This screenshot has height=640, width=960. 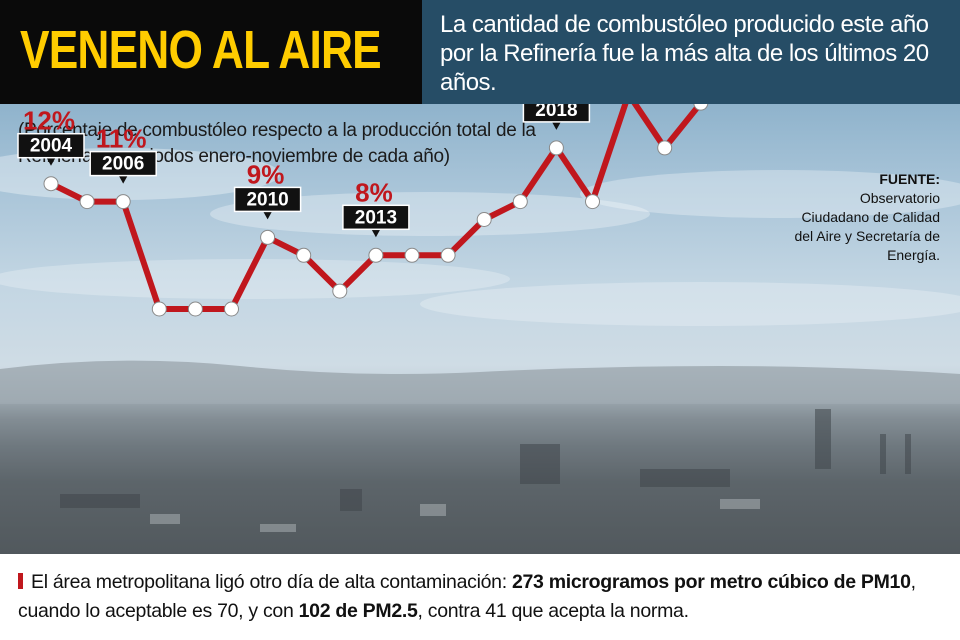 I want to click on year-box-2013, so click(x=376, y=217).